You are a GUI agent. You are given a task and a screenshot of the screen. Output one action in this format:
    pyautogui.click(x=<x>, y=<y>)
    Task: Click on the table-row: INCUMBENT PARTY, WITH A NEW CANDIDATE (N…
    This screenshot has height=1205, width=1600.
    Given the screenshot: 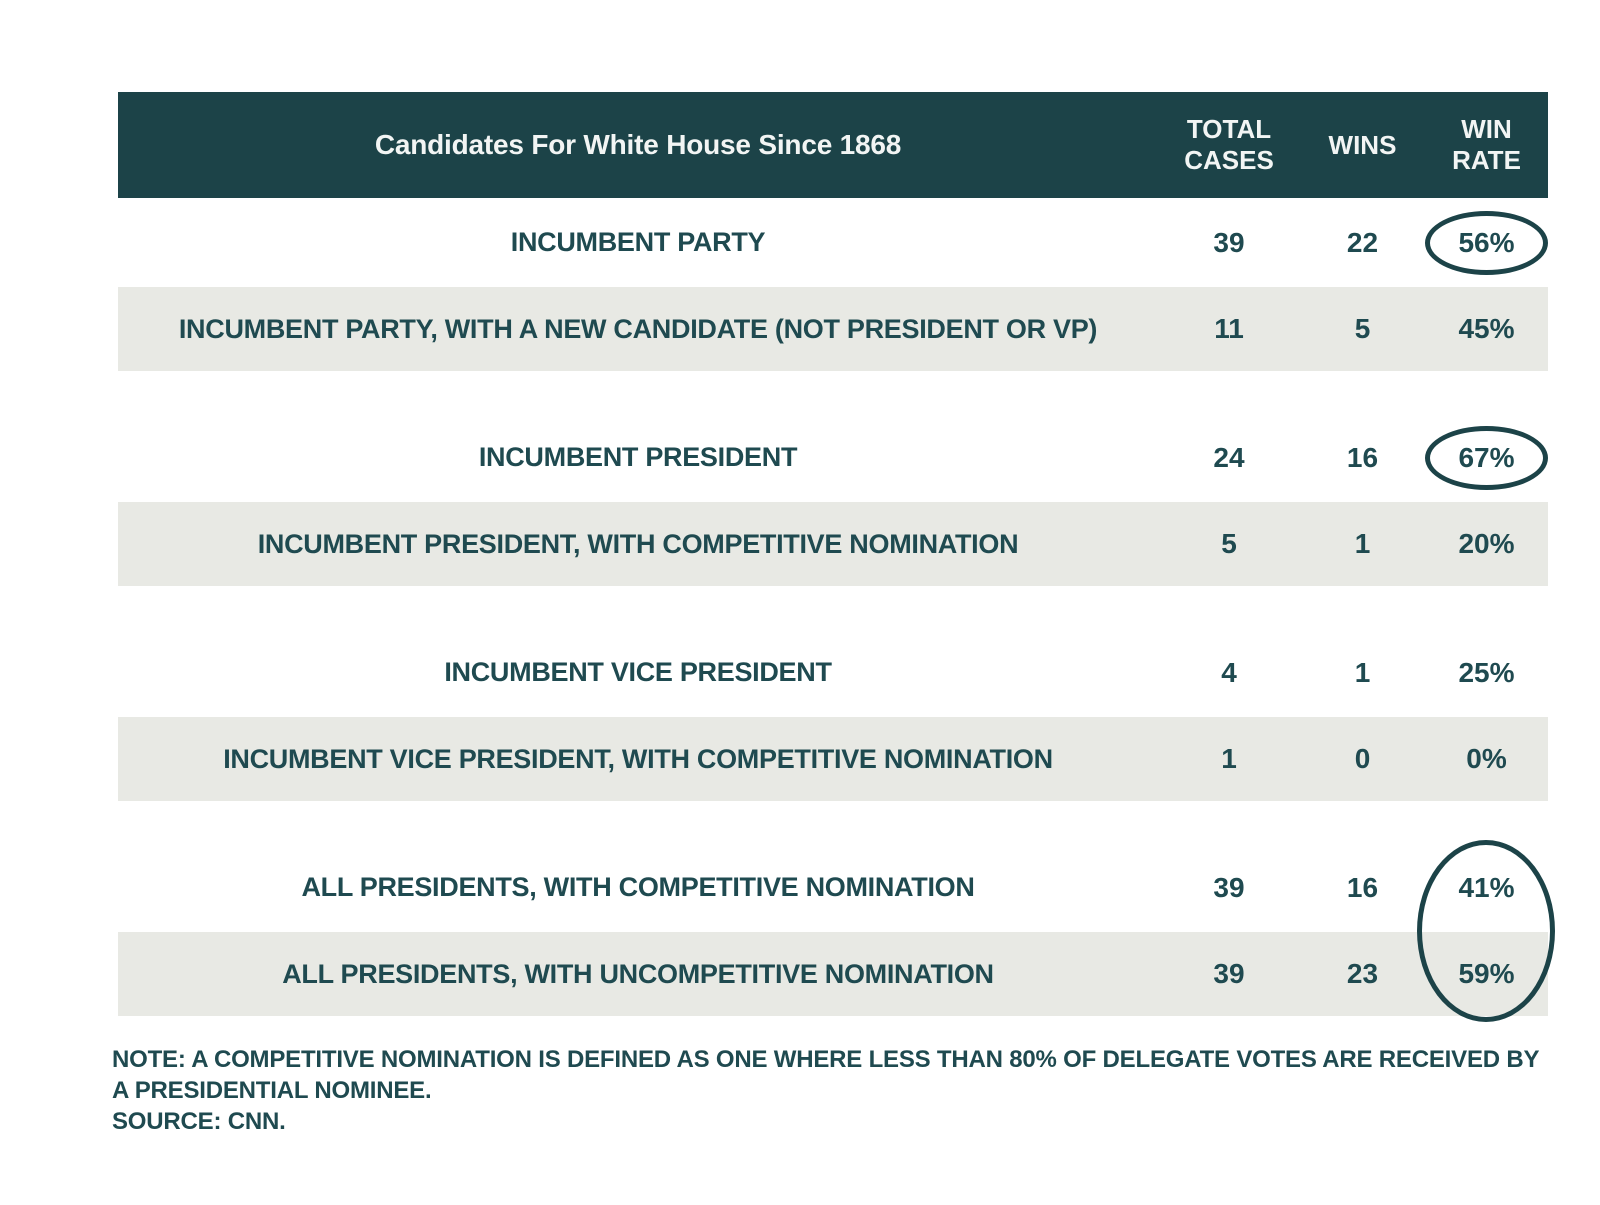 What is the action you would take?
    pyautogui.click(x=833, y=329)
    